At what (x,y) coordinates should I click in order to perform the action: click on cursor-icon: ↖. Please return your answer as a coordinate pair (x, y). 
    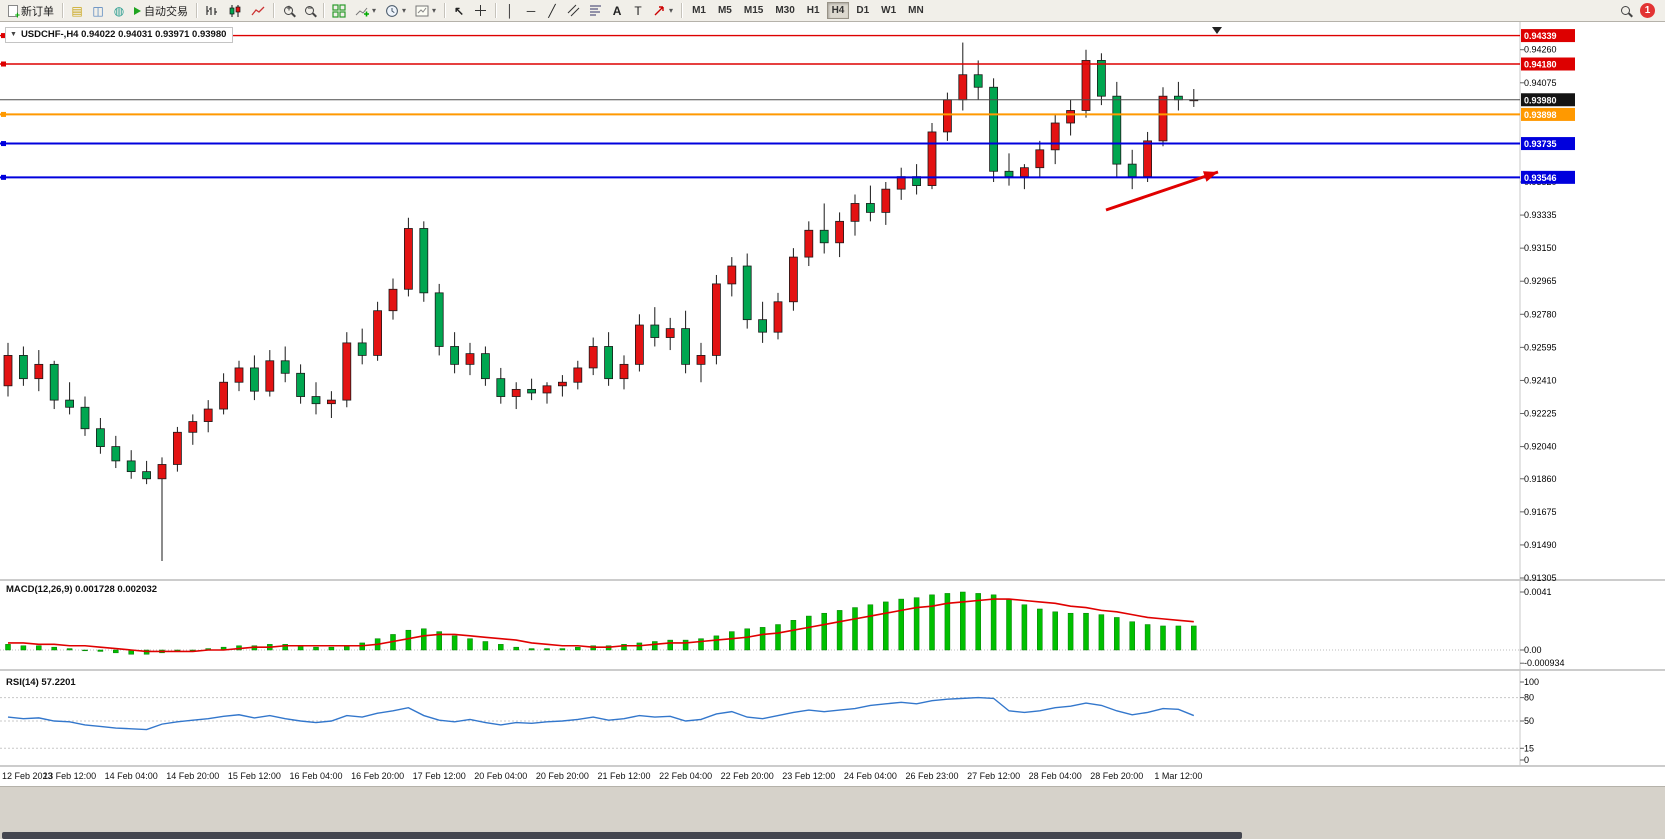
    Looking at the image, I should click on (459, 10).